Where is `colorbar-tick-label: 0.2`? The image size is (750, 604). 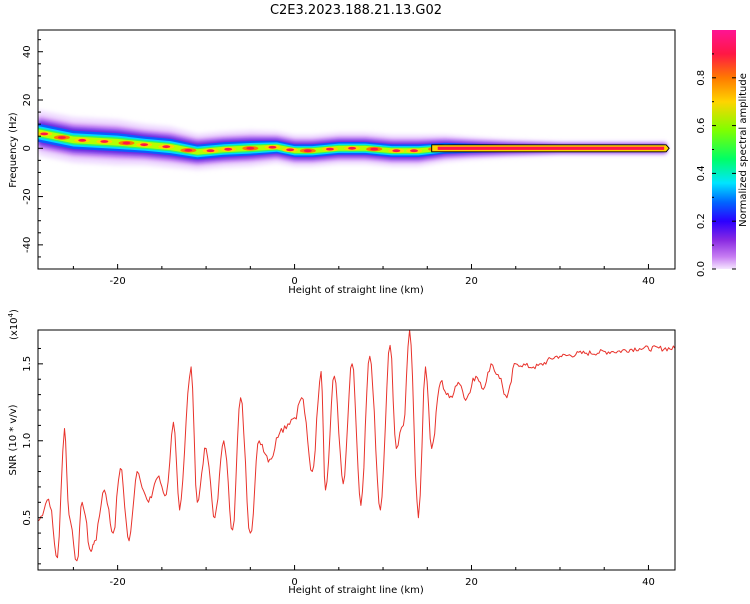 colorbar-tick-label: 0.2 is located at coordinates (701, 221).